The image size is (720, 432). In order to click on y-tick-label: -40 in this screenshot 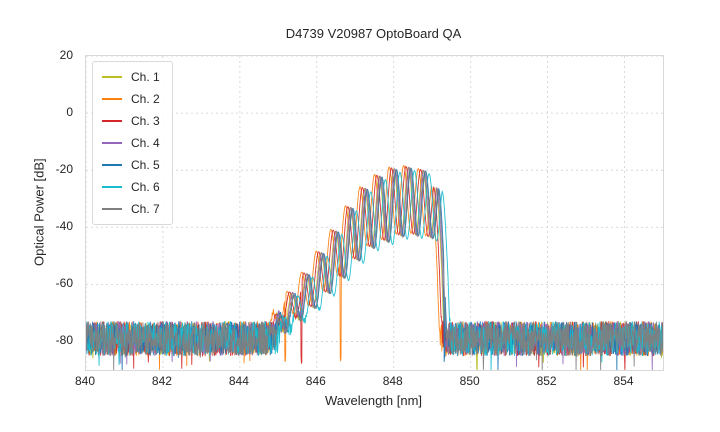, I will do `click(64, 226)`.